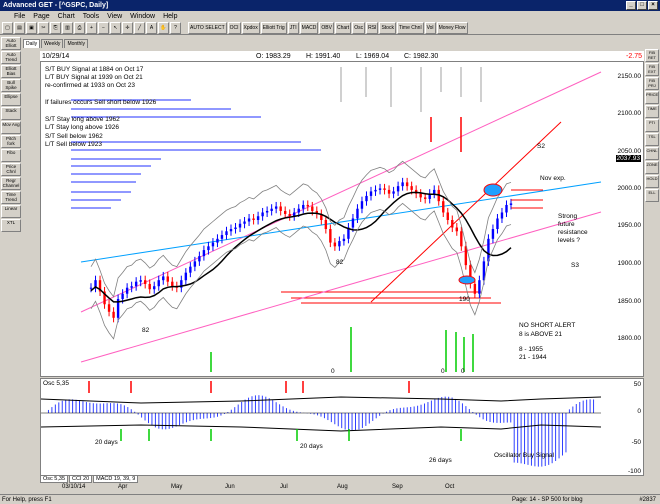  I want to click on study-button-chart: Chart, so click(343, 27).